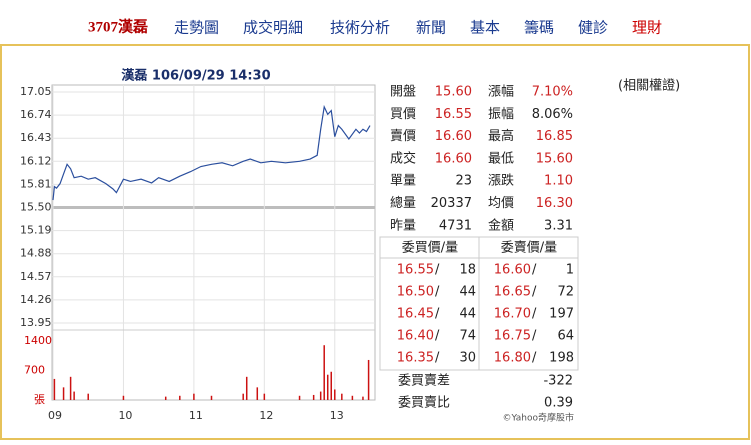  I want to click on summary-value: -322, so click(558, 381).